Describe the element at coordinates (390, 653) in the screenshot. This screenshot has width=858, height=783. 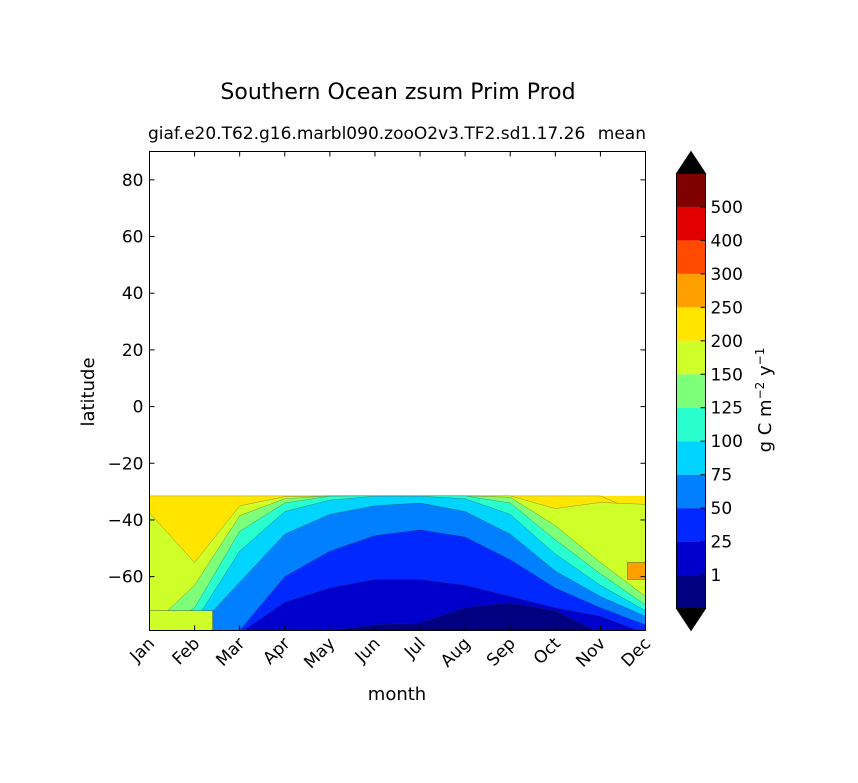
I see `x-tick-labels: Jan Feb Mar Apr May Jun Jul Aug Sep Oct Nov Dec` at that location.